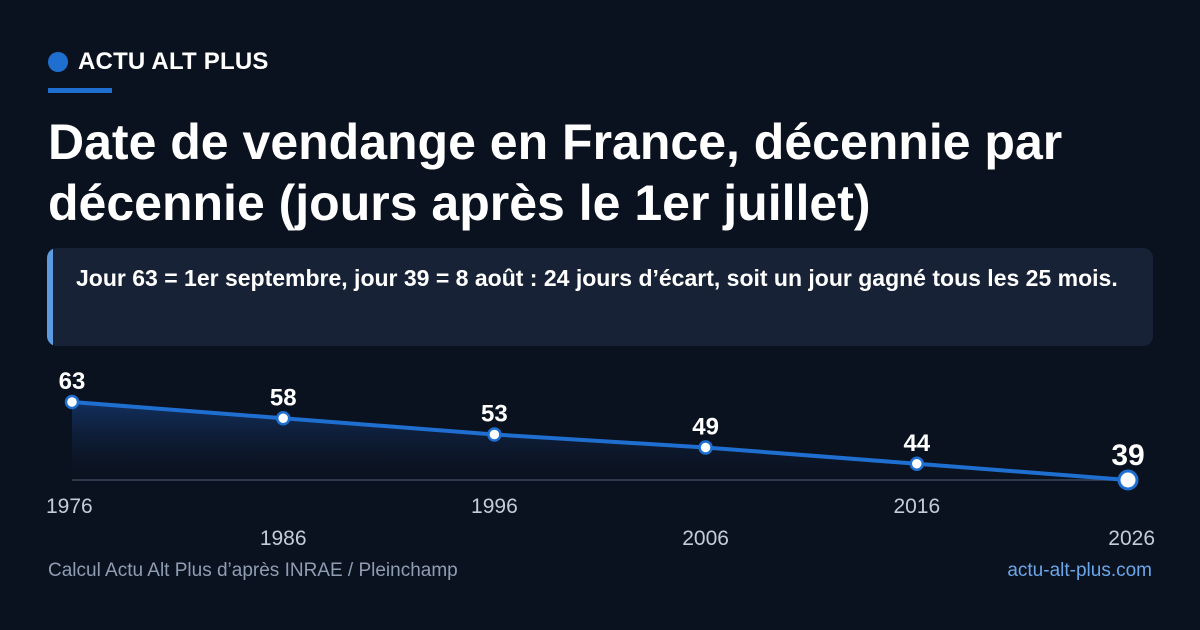 Image resolution: width=1200 pixels, height=630 pixels. I want to click on data-label: 44, so click(916, 443).